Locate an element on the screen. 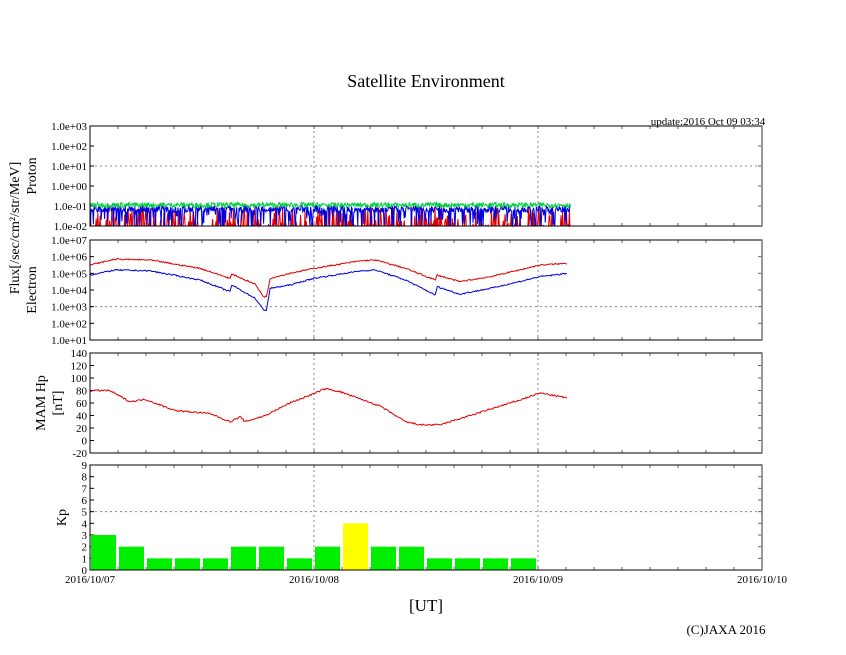 The width and height of the screenshot is (846, 655). y-tick-label: 20 is located at coordinates (82, 429).